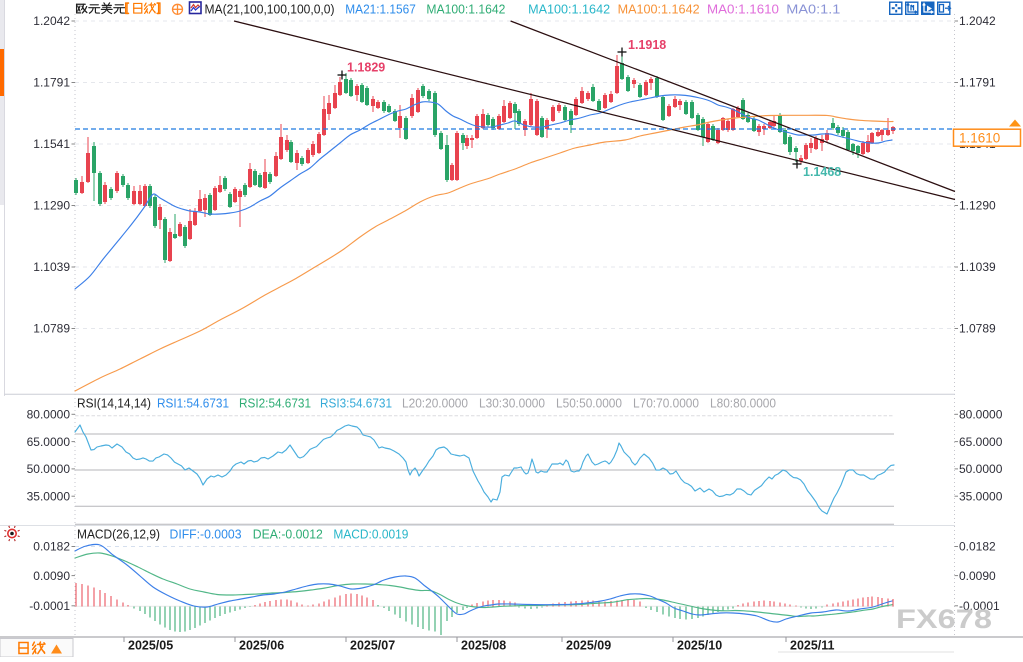 This screenshot has width=1023, height=662. I want to click on svg-text: MA21:1.1567, so click(380, 10).